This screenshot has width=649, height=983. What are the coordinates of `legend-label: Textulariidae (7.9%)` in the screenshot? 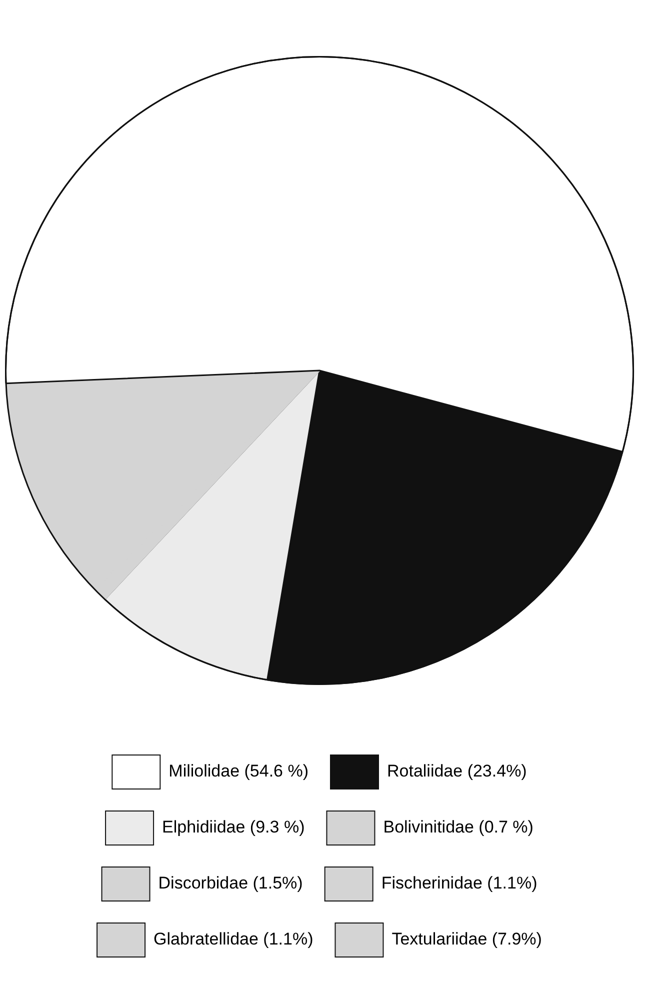 It's located at (467, 939).